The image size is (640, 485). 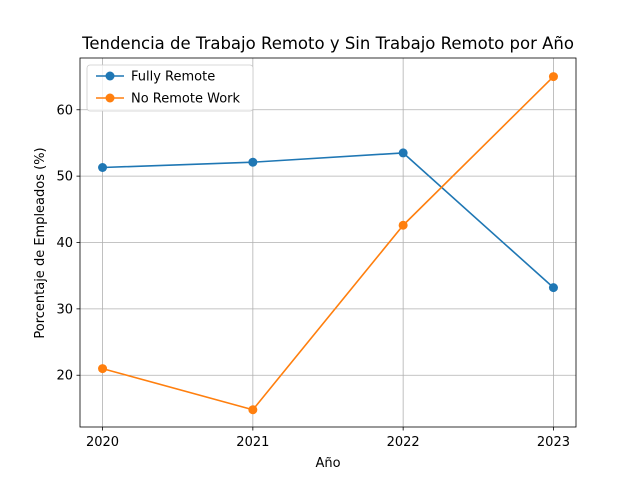 What do you see at coordinates (185, 99) in the screenshot?
I see `legend-label: No Remote Work` at bounding box center [185, 99].